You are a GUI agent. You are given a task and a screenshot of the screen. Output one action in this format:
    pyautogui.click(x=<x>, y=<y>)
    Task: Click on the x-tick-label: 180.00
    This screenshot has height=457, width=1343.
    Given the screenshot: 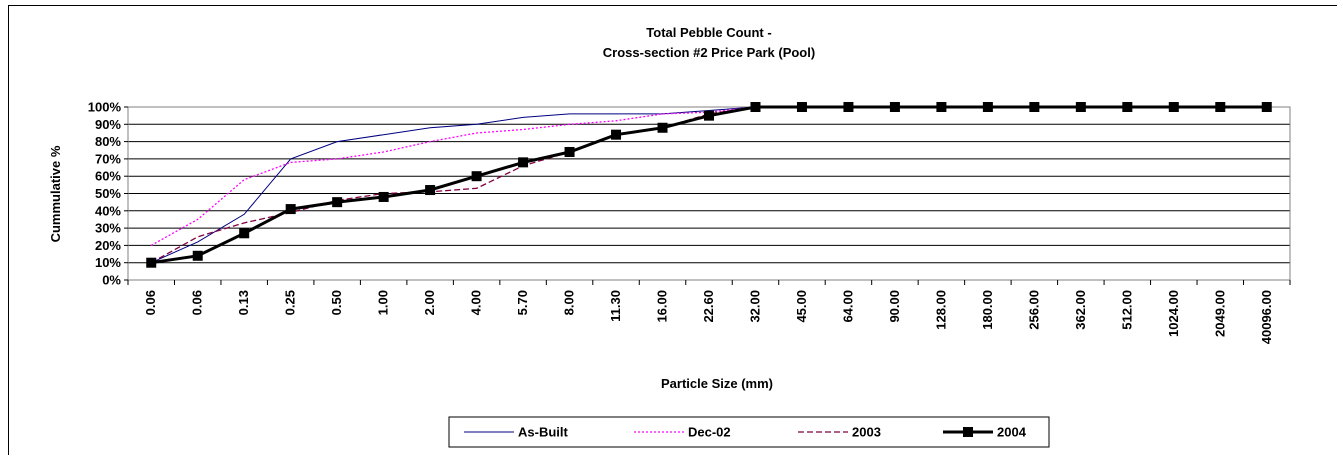 What is the action you would take?
    pyautogui.click(x=987, y=310)
    